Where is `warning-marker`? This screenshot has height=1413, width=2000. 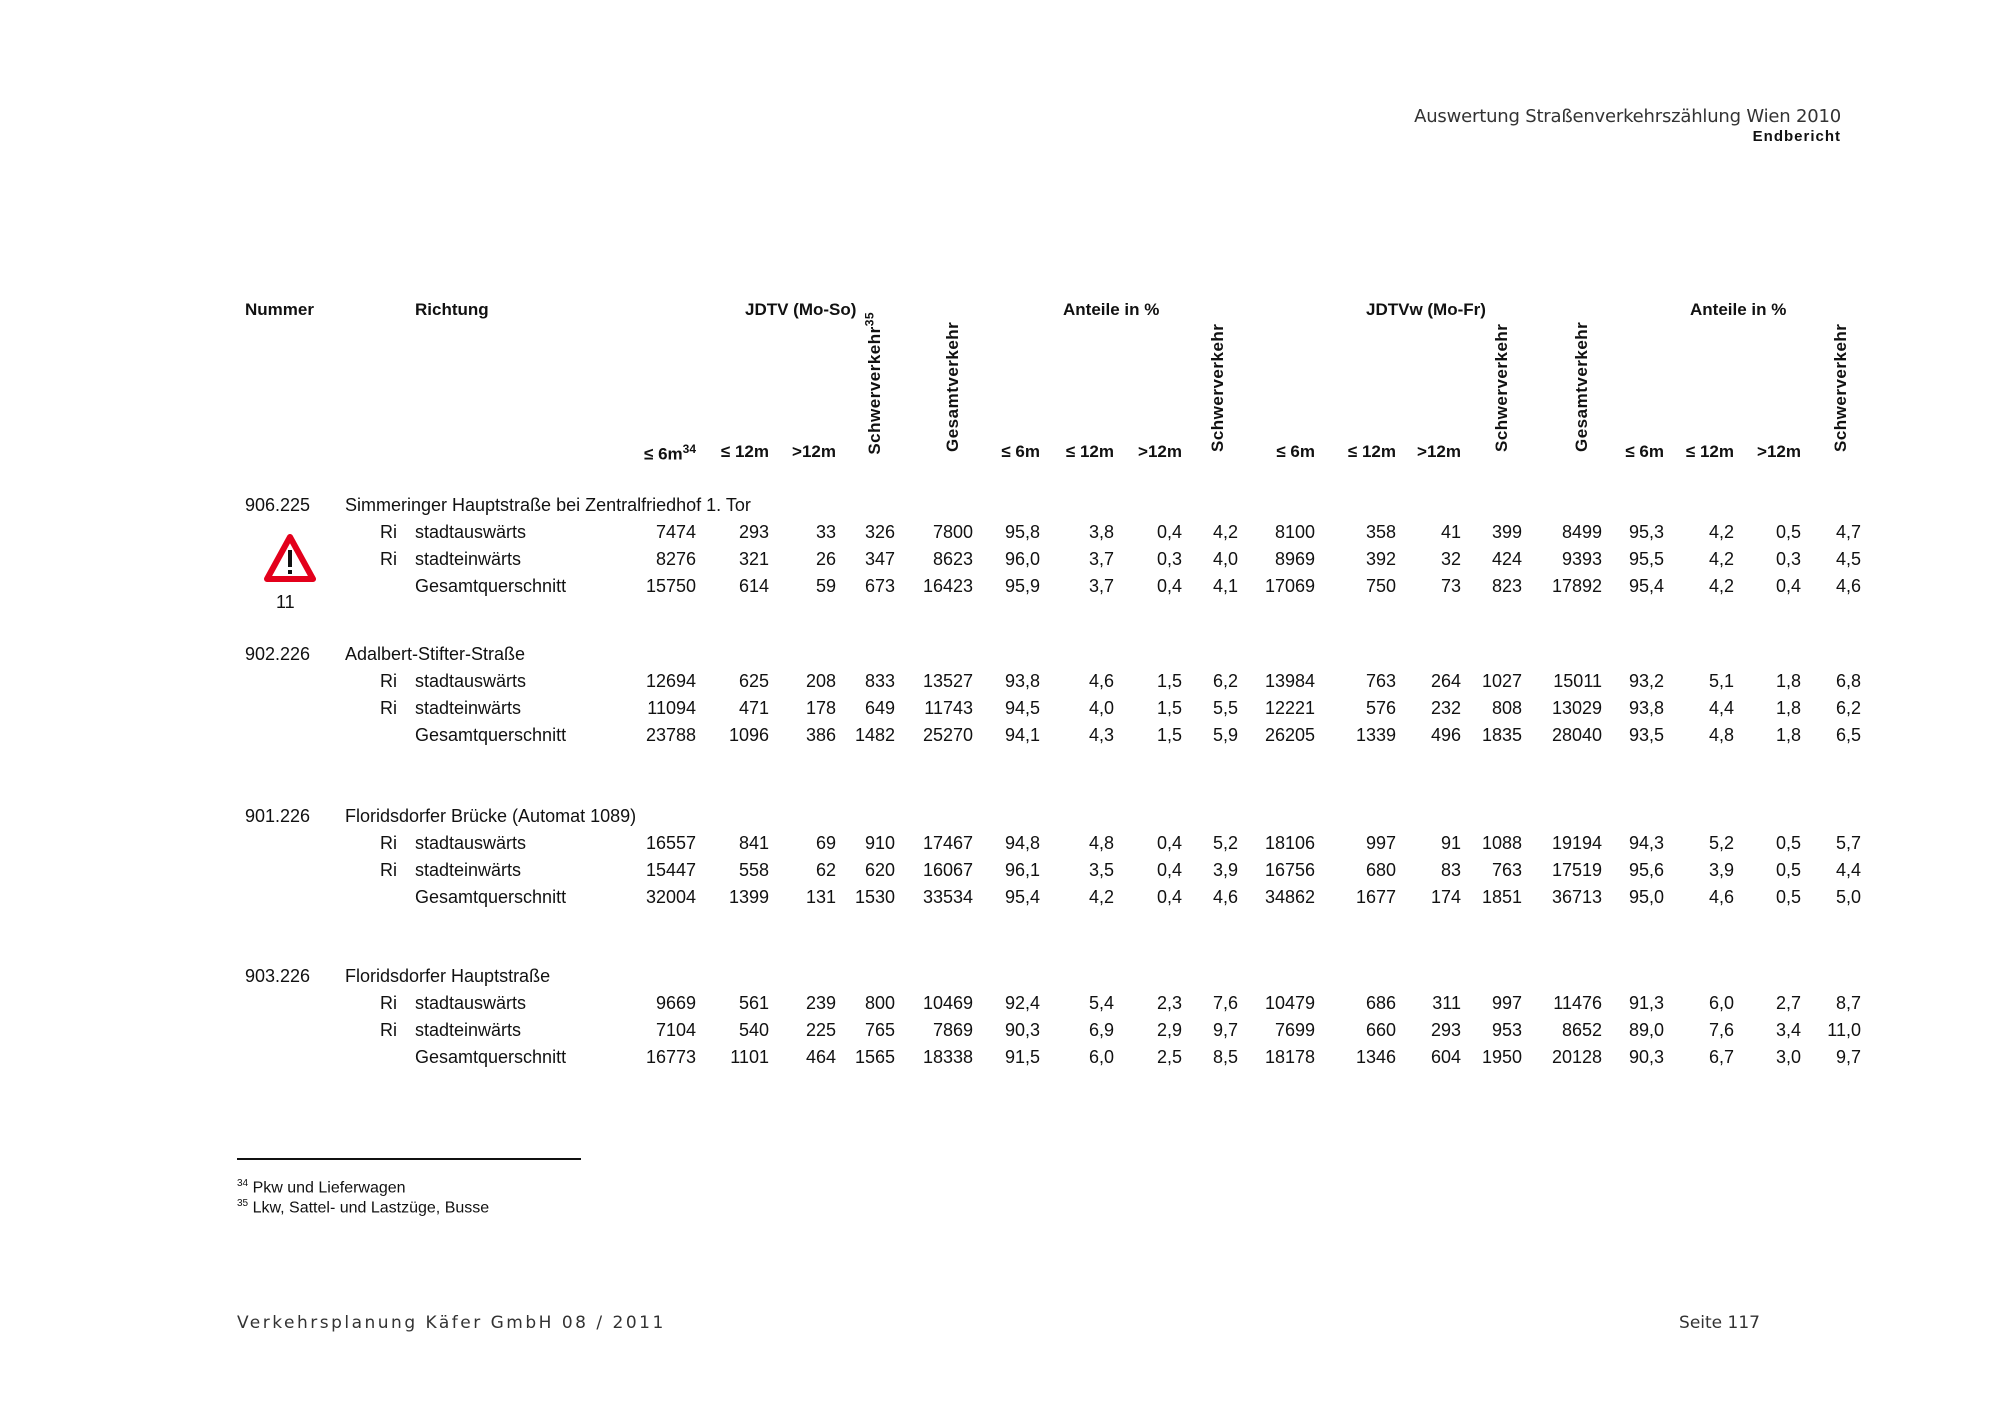 warning-marker is located at coordinates (290, 560).